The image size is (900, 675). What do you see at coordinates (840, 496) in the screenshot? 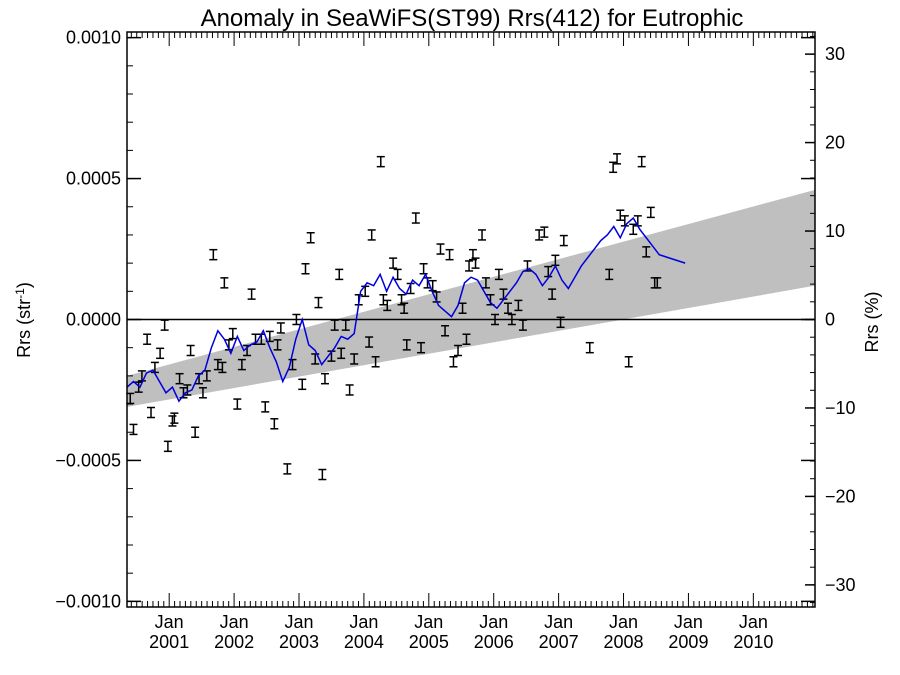
I see `y2-tick-label: −20` at bounding box center [840, 496].